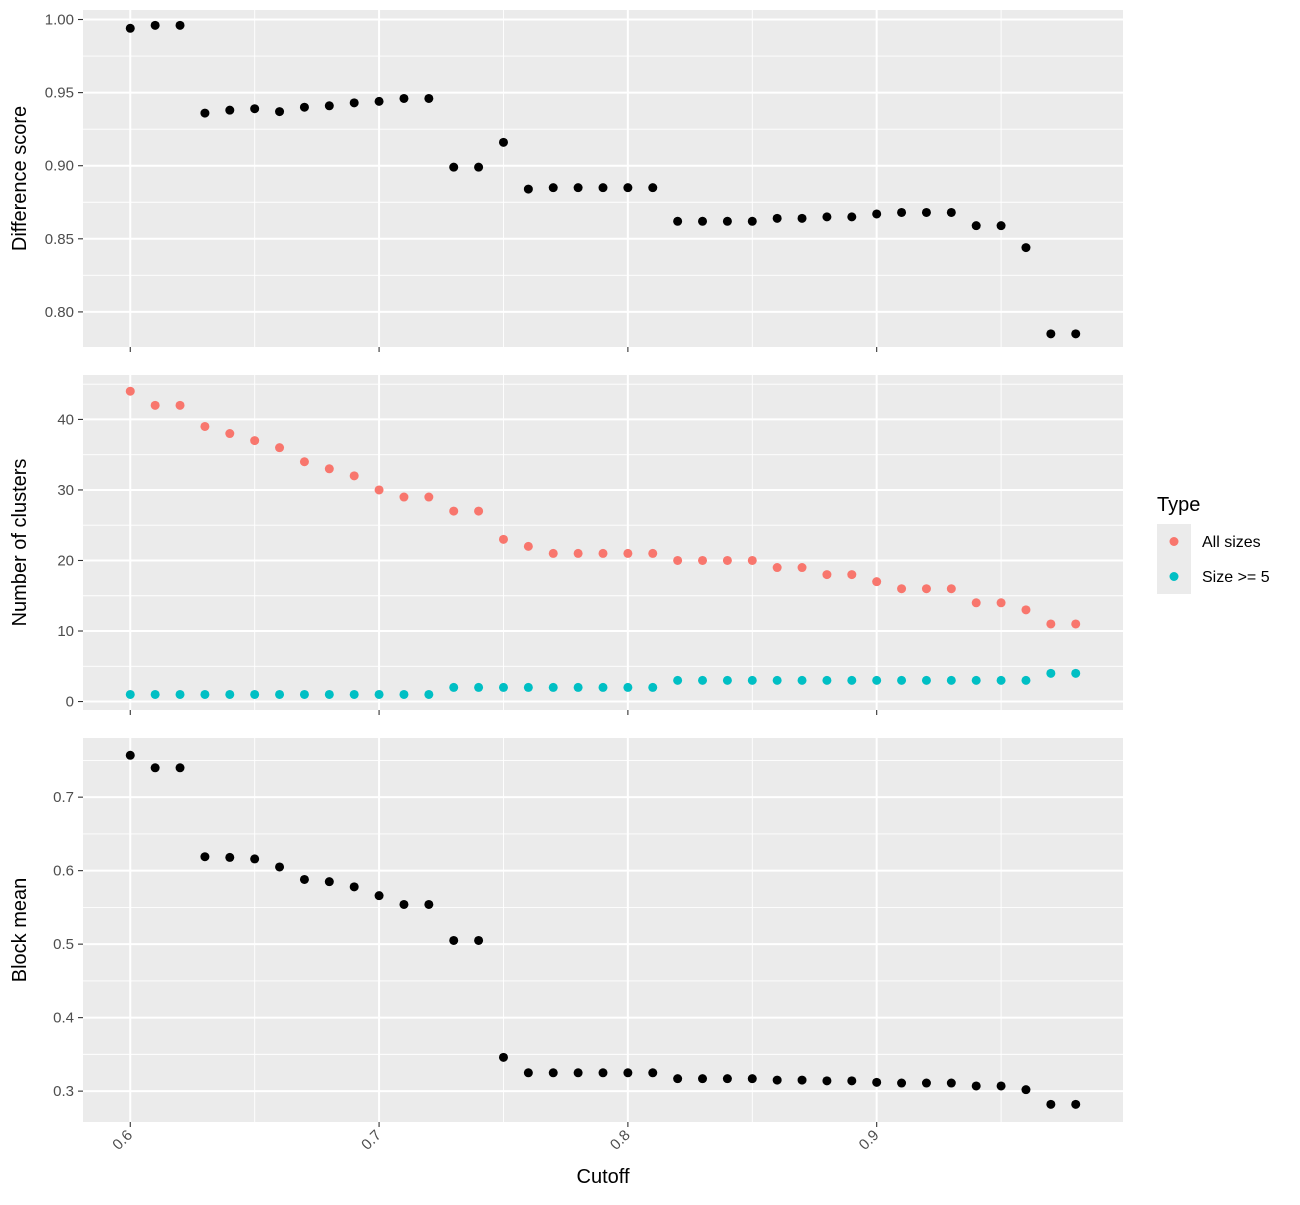 The image size is (1300, 1205). Describe the element at coordinates (65, 490) in the screenshot. I see `y-tick-label: 30` at that location.